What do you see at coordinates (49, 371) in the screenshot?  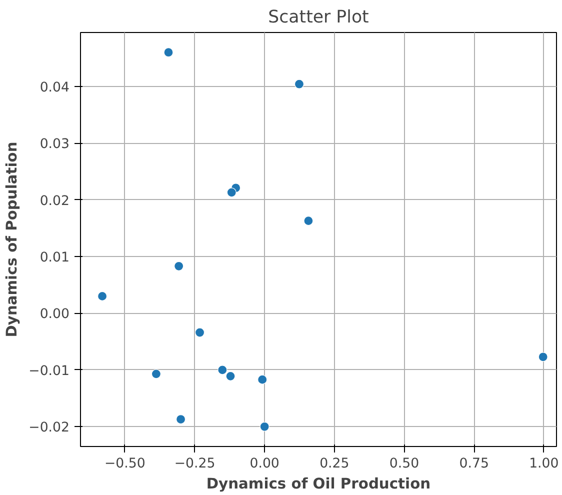 I see `y-tick-label: −0.01` at bounding box center [49, 371].